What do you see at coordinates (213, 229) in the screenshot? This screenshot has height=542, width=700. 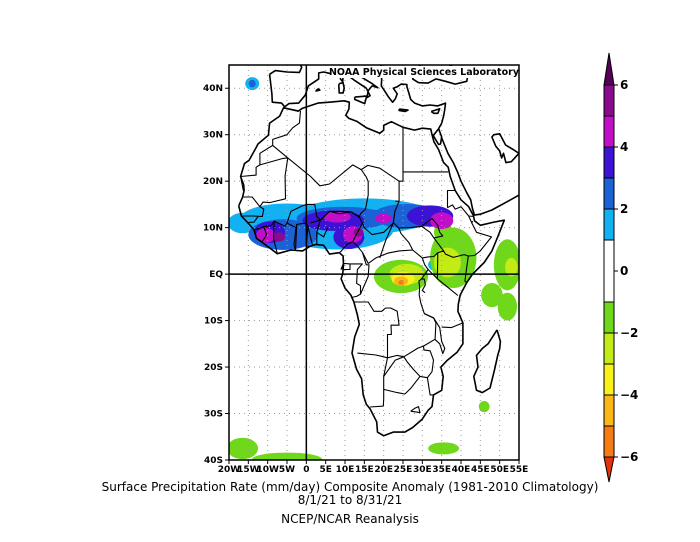 I see `lat-tick-label: 10N` at bounding box center [213, 229].